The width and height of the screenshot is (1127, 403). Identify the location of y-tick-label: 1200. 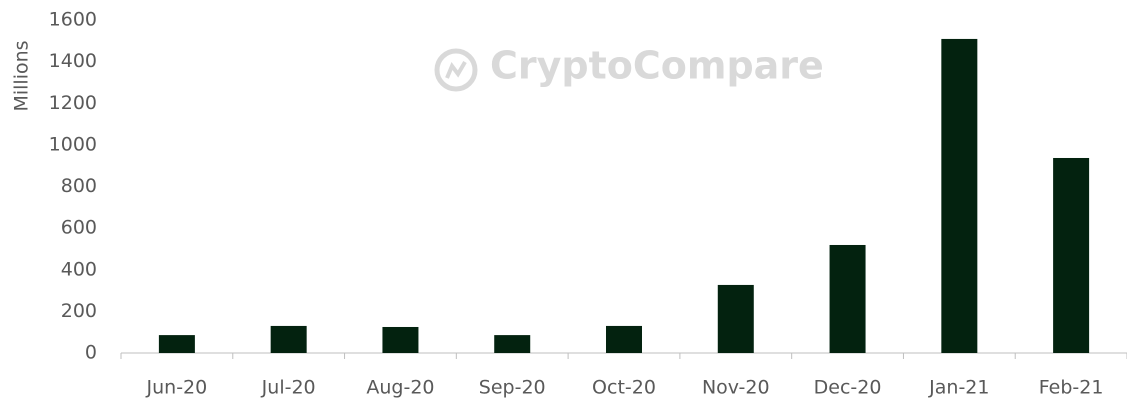
(73, 103).